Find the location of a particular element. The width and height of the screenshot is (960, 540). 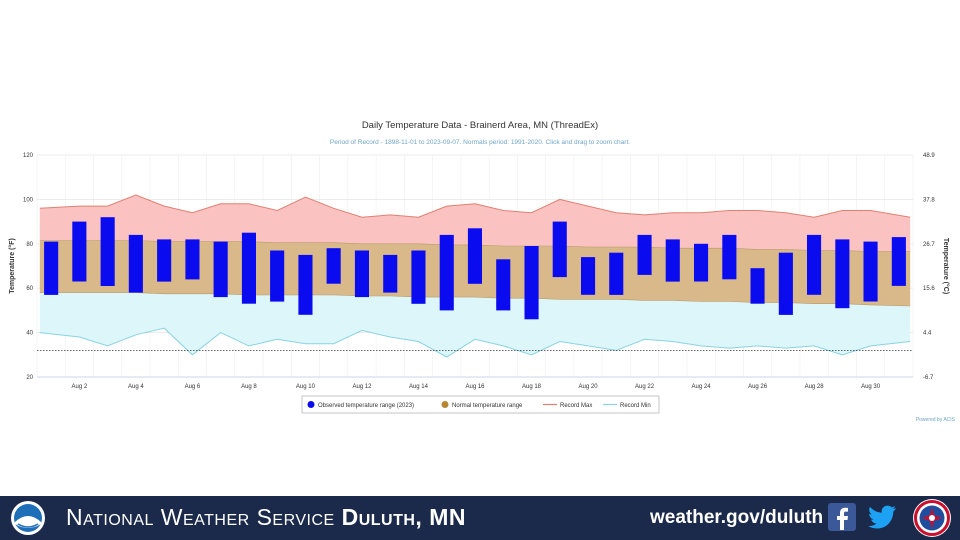

legend-item-normal: Normal temperature range is located at coordinates (482, 405).